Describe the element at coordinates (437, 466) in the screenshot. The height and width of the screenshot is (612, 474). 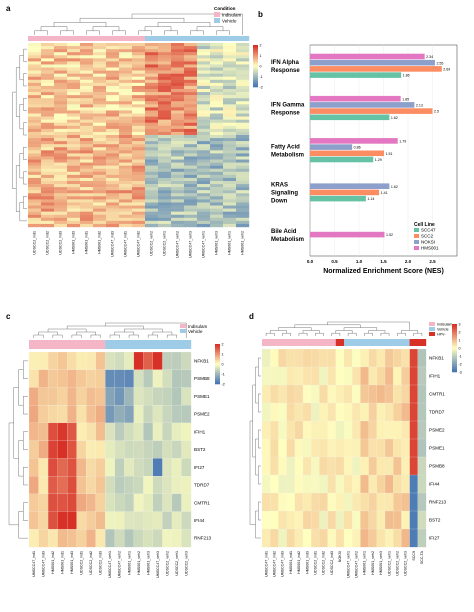
I see `d-gene-label: PSMB8` at that location.